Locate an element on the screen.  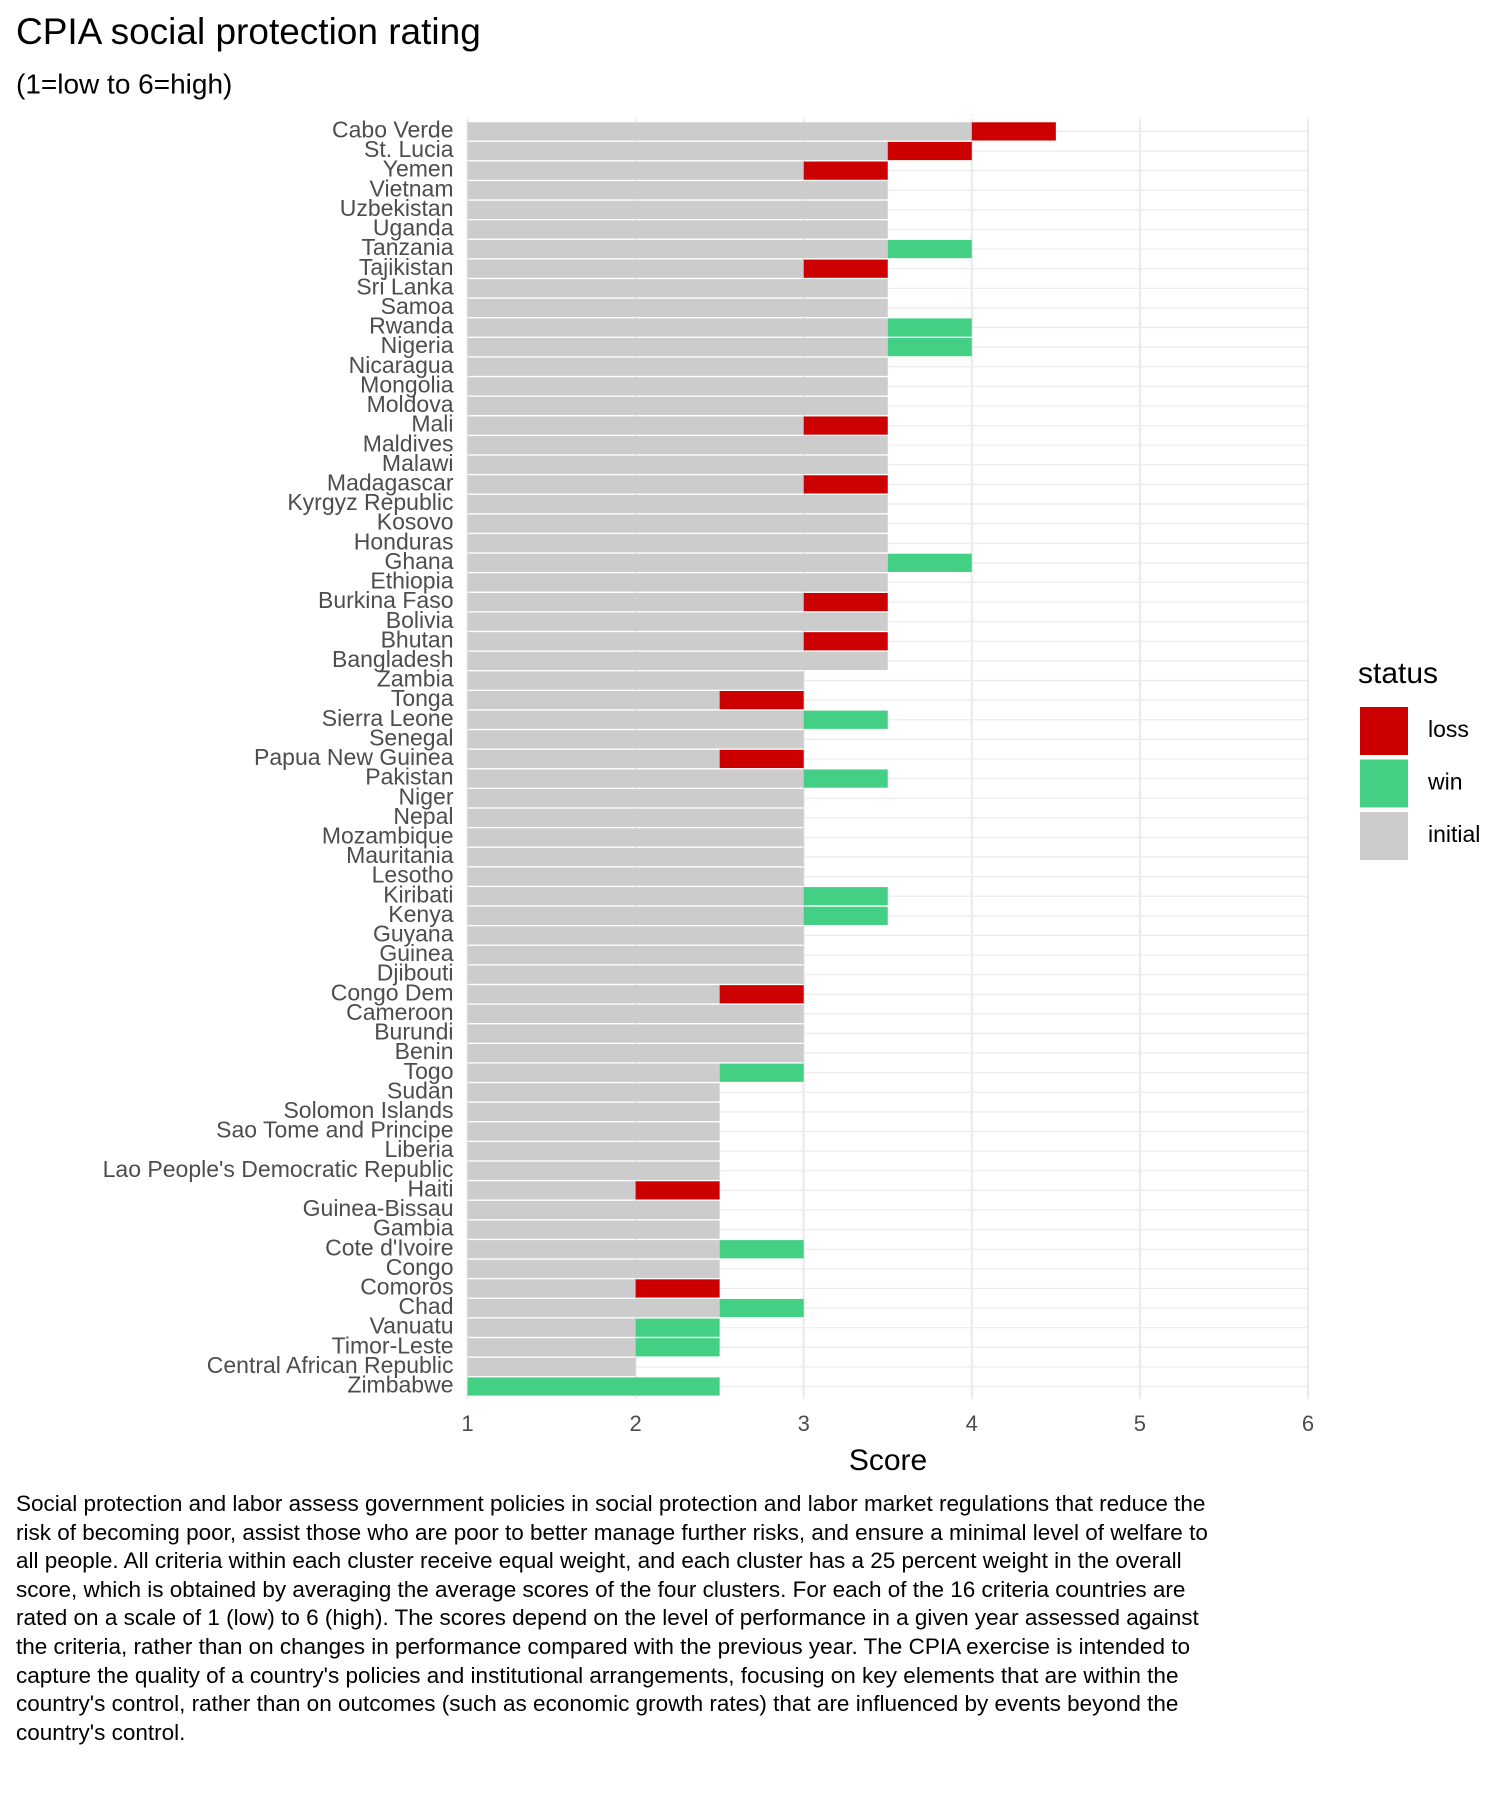
y-tick-label: Bhutan is located at coordinates (417, 639).